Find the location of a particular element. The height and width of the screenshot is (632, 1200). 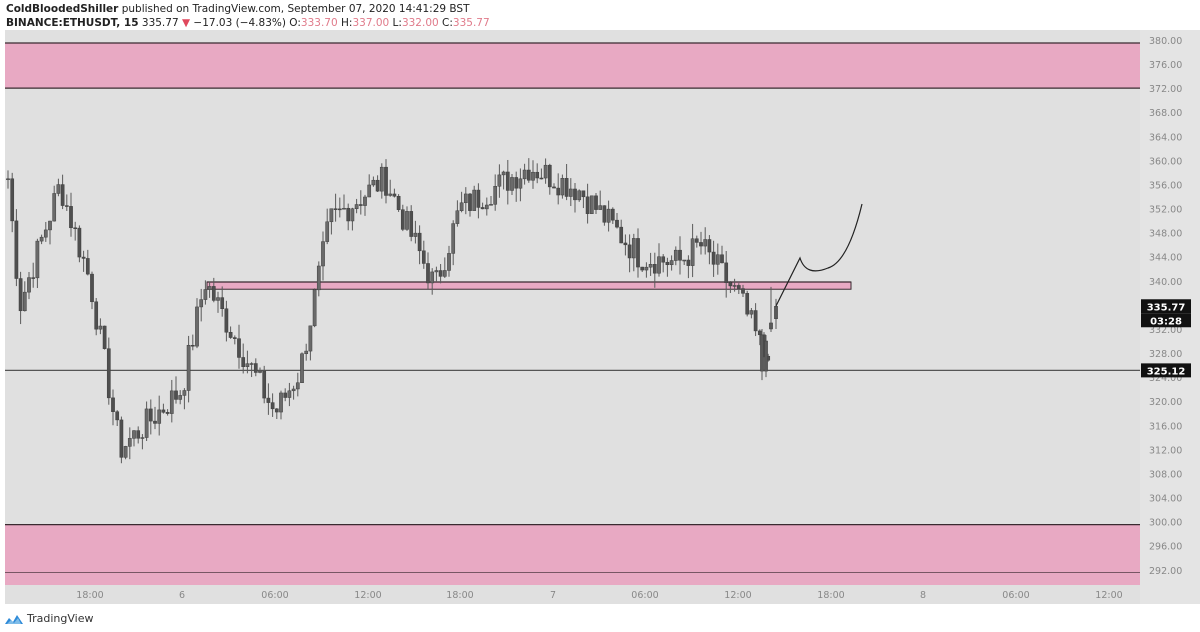

author-name: ColdBloodedShiller is located at coordinates (62, 9).